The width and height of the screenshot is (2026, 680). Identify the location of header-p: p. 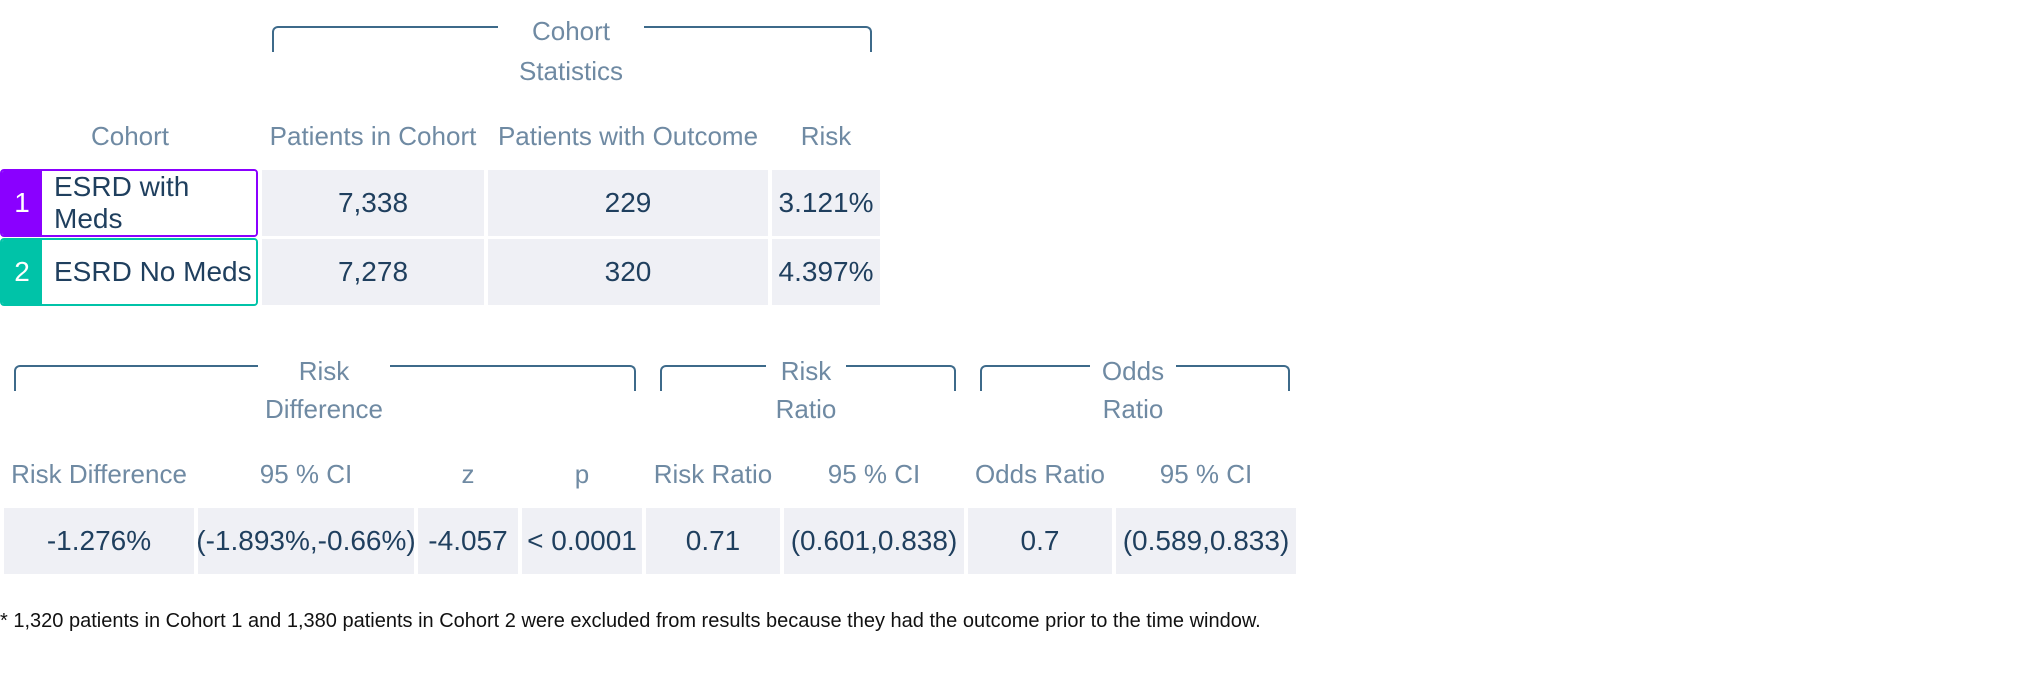
(582, 474).